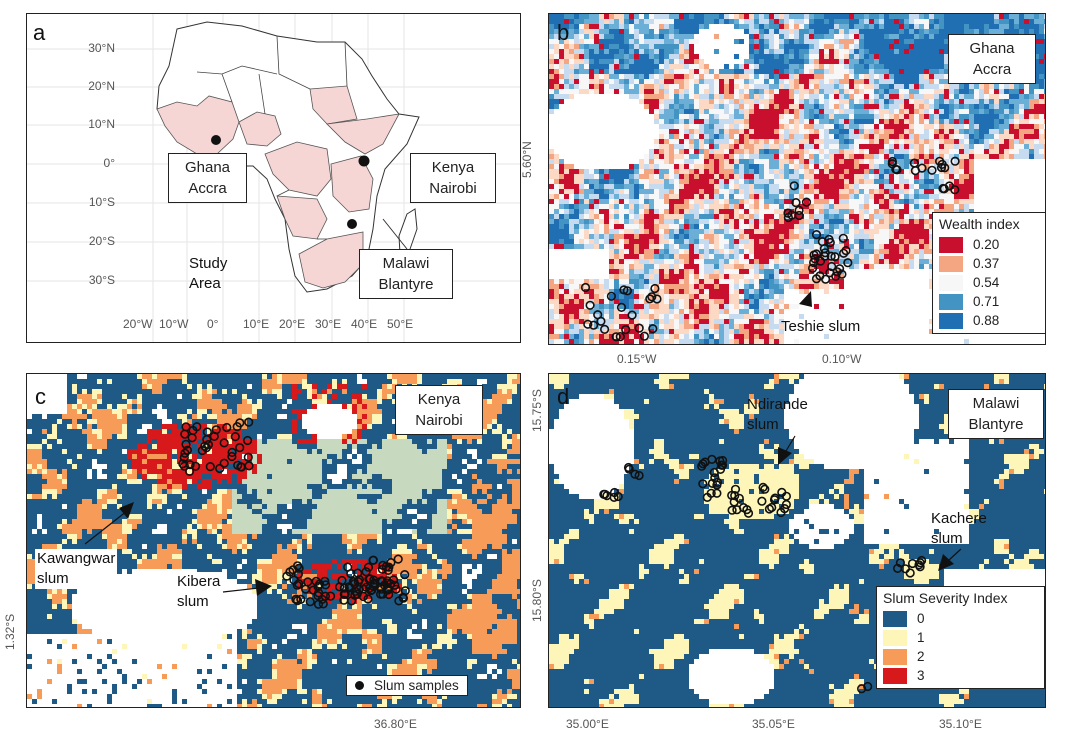 The image size is (1068, 749). Describe the element at coordinates (921, 618) in the screenshot. I see `legend-value: 0` at that location.